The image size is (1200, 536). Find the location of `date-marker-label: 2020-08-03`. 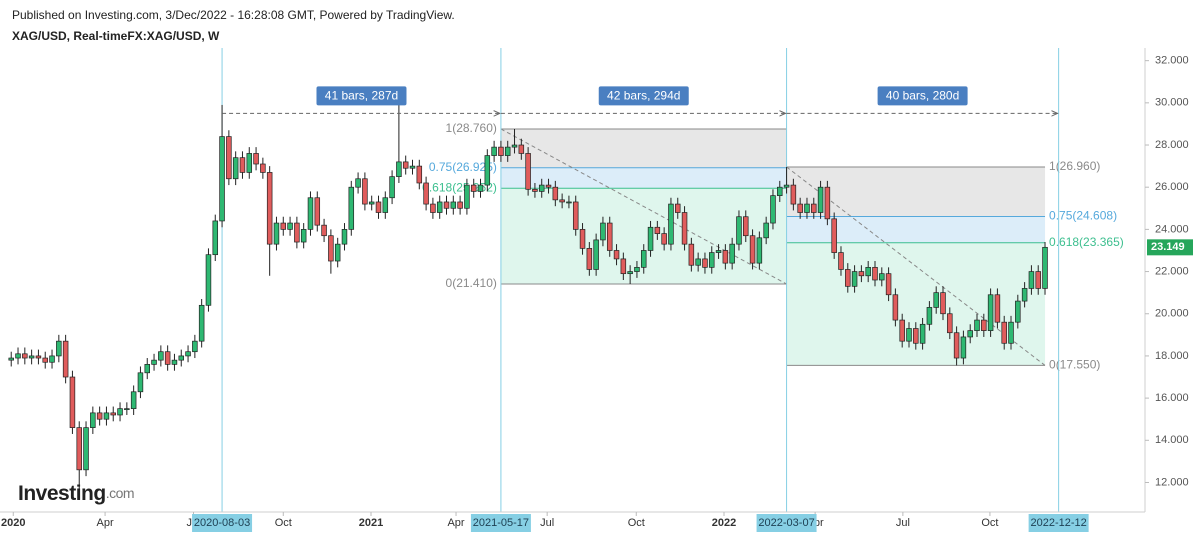

date-marker-label: 2020-08-03 is located at coordinates (222, 523).